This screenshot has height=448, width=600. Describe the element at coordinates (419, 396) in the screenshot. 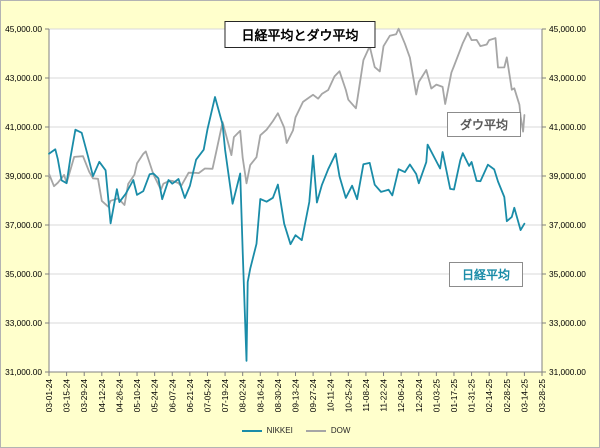

I see `x-axis-label: 12-20-24` at that location.